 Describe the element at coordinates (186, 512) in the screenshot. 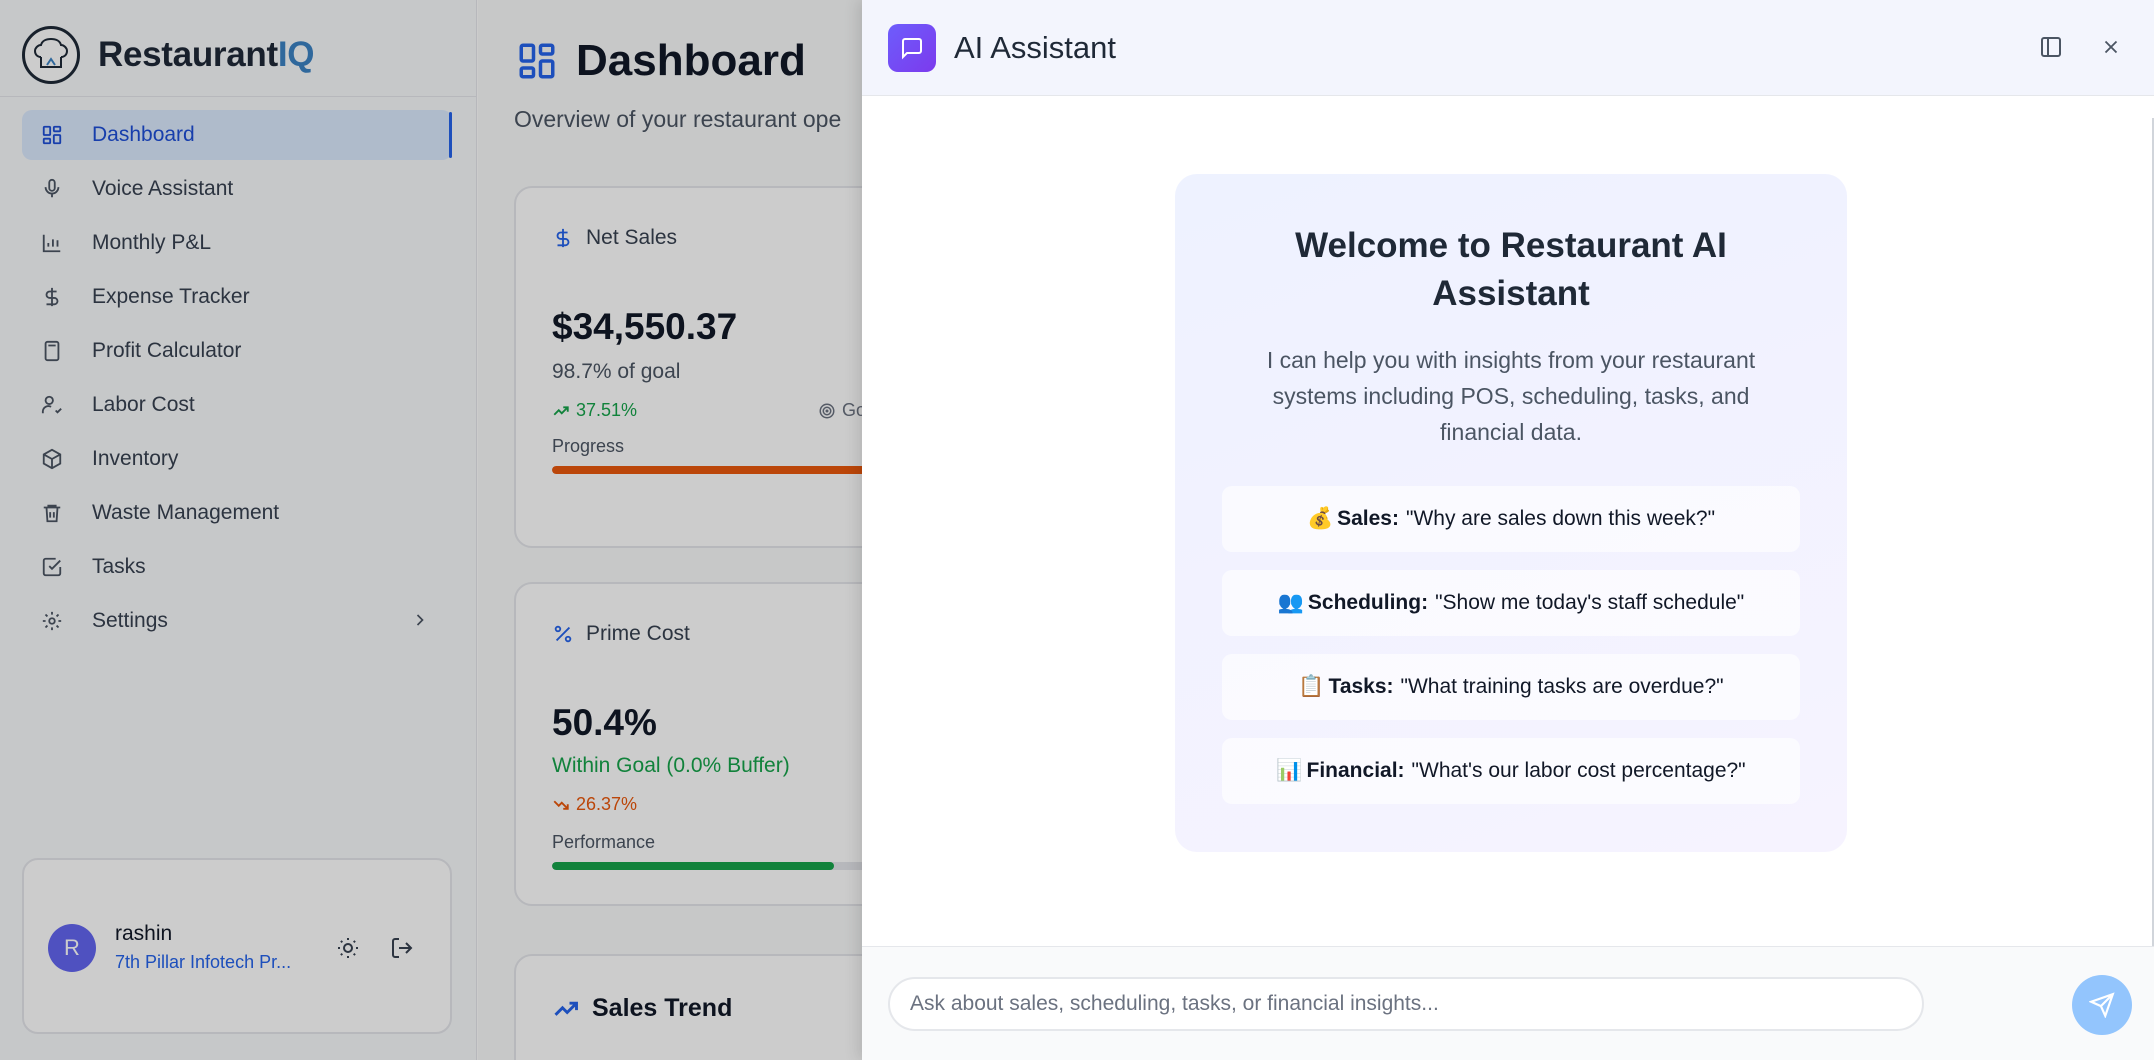

I see `sidebar-item-label: Waste Management` at that location.